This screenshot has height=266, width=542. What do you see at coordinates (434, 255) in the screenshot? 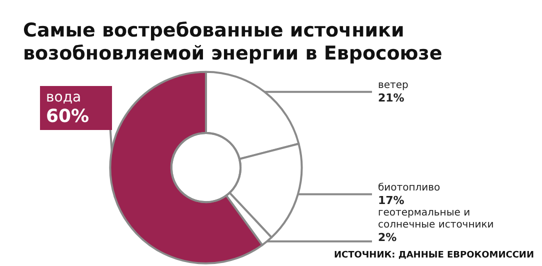
I see `text: ИСТОЧНИК: ДАННЫЕ ЕВРОКОМИССИИ` at bounding box center [434, 255].